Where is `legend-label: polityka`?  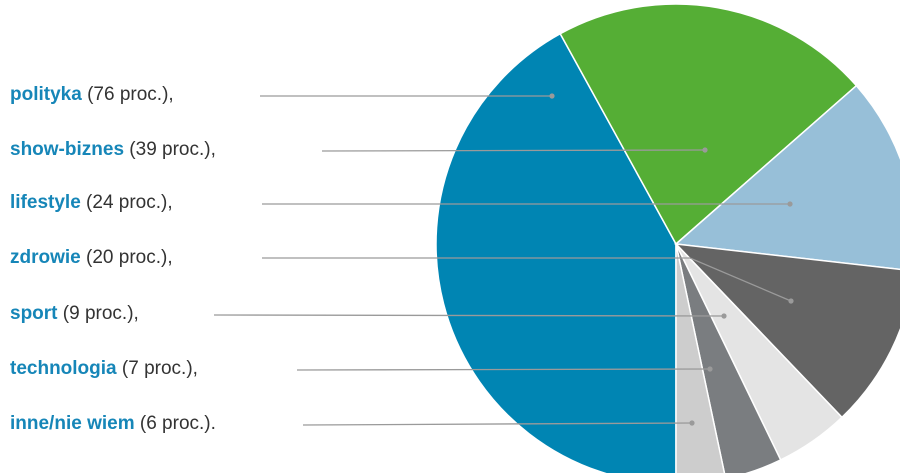 legend-label: polityka is located at coordinates (46, 94).